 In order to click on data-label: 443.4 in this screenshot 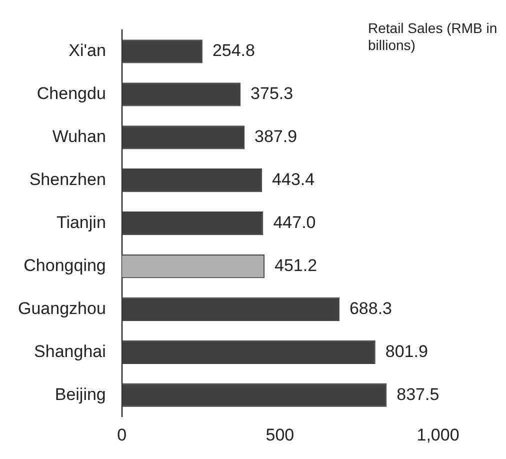, I will do `click(293, 180)`.